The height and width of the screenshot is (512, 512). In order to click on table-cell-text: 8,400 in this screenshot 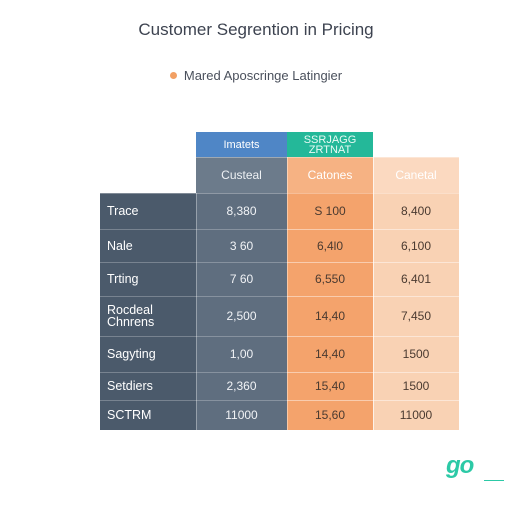, I will do `click(416, 211)`.